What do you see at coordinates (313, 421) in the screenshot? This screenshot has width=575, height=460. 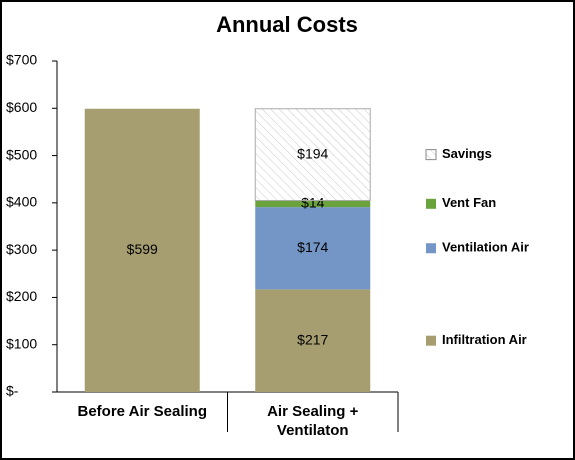 I see `x-tick-label: Air Sealing + Ventilaton` at bounding box center [313, 421].